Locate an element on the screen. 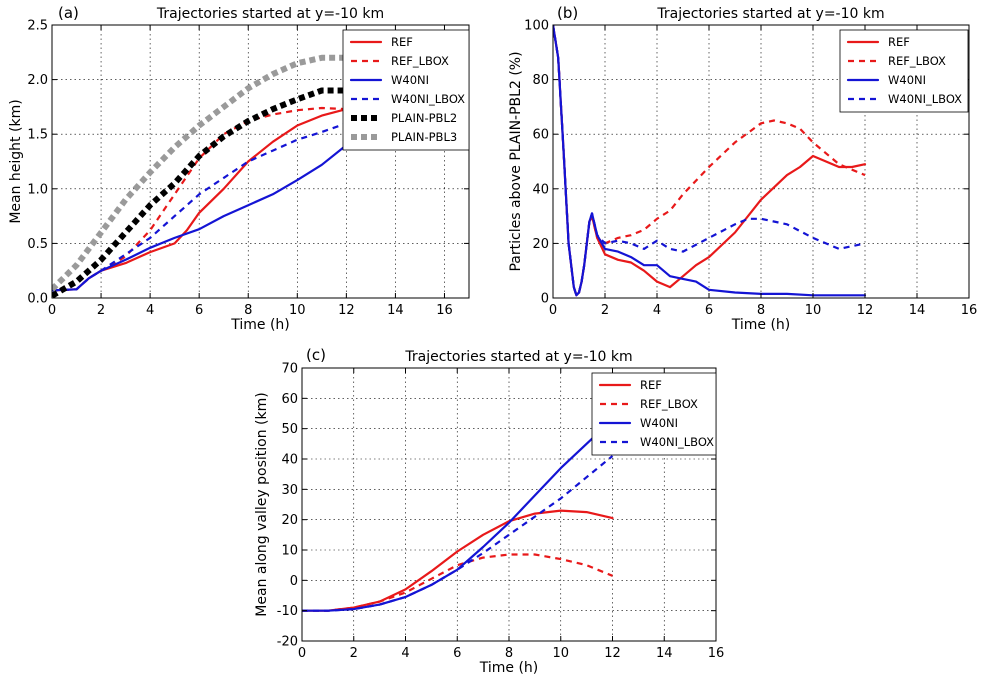 This screenshot has height=675, width=984. y-tick-label: 30 is located at coordinates (289, 490).